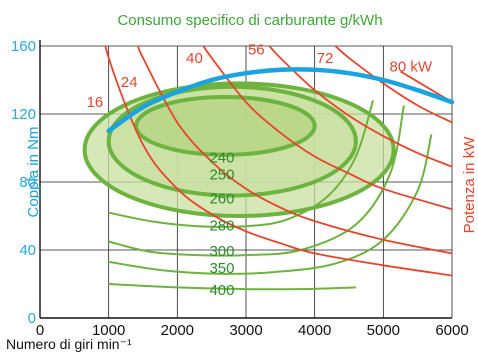  I want to click on consumption-label-350: 350, so click(221, 268).